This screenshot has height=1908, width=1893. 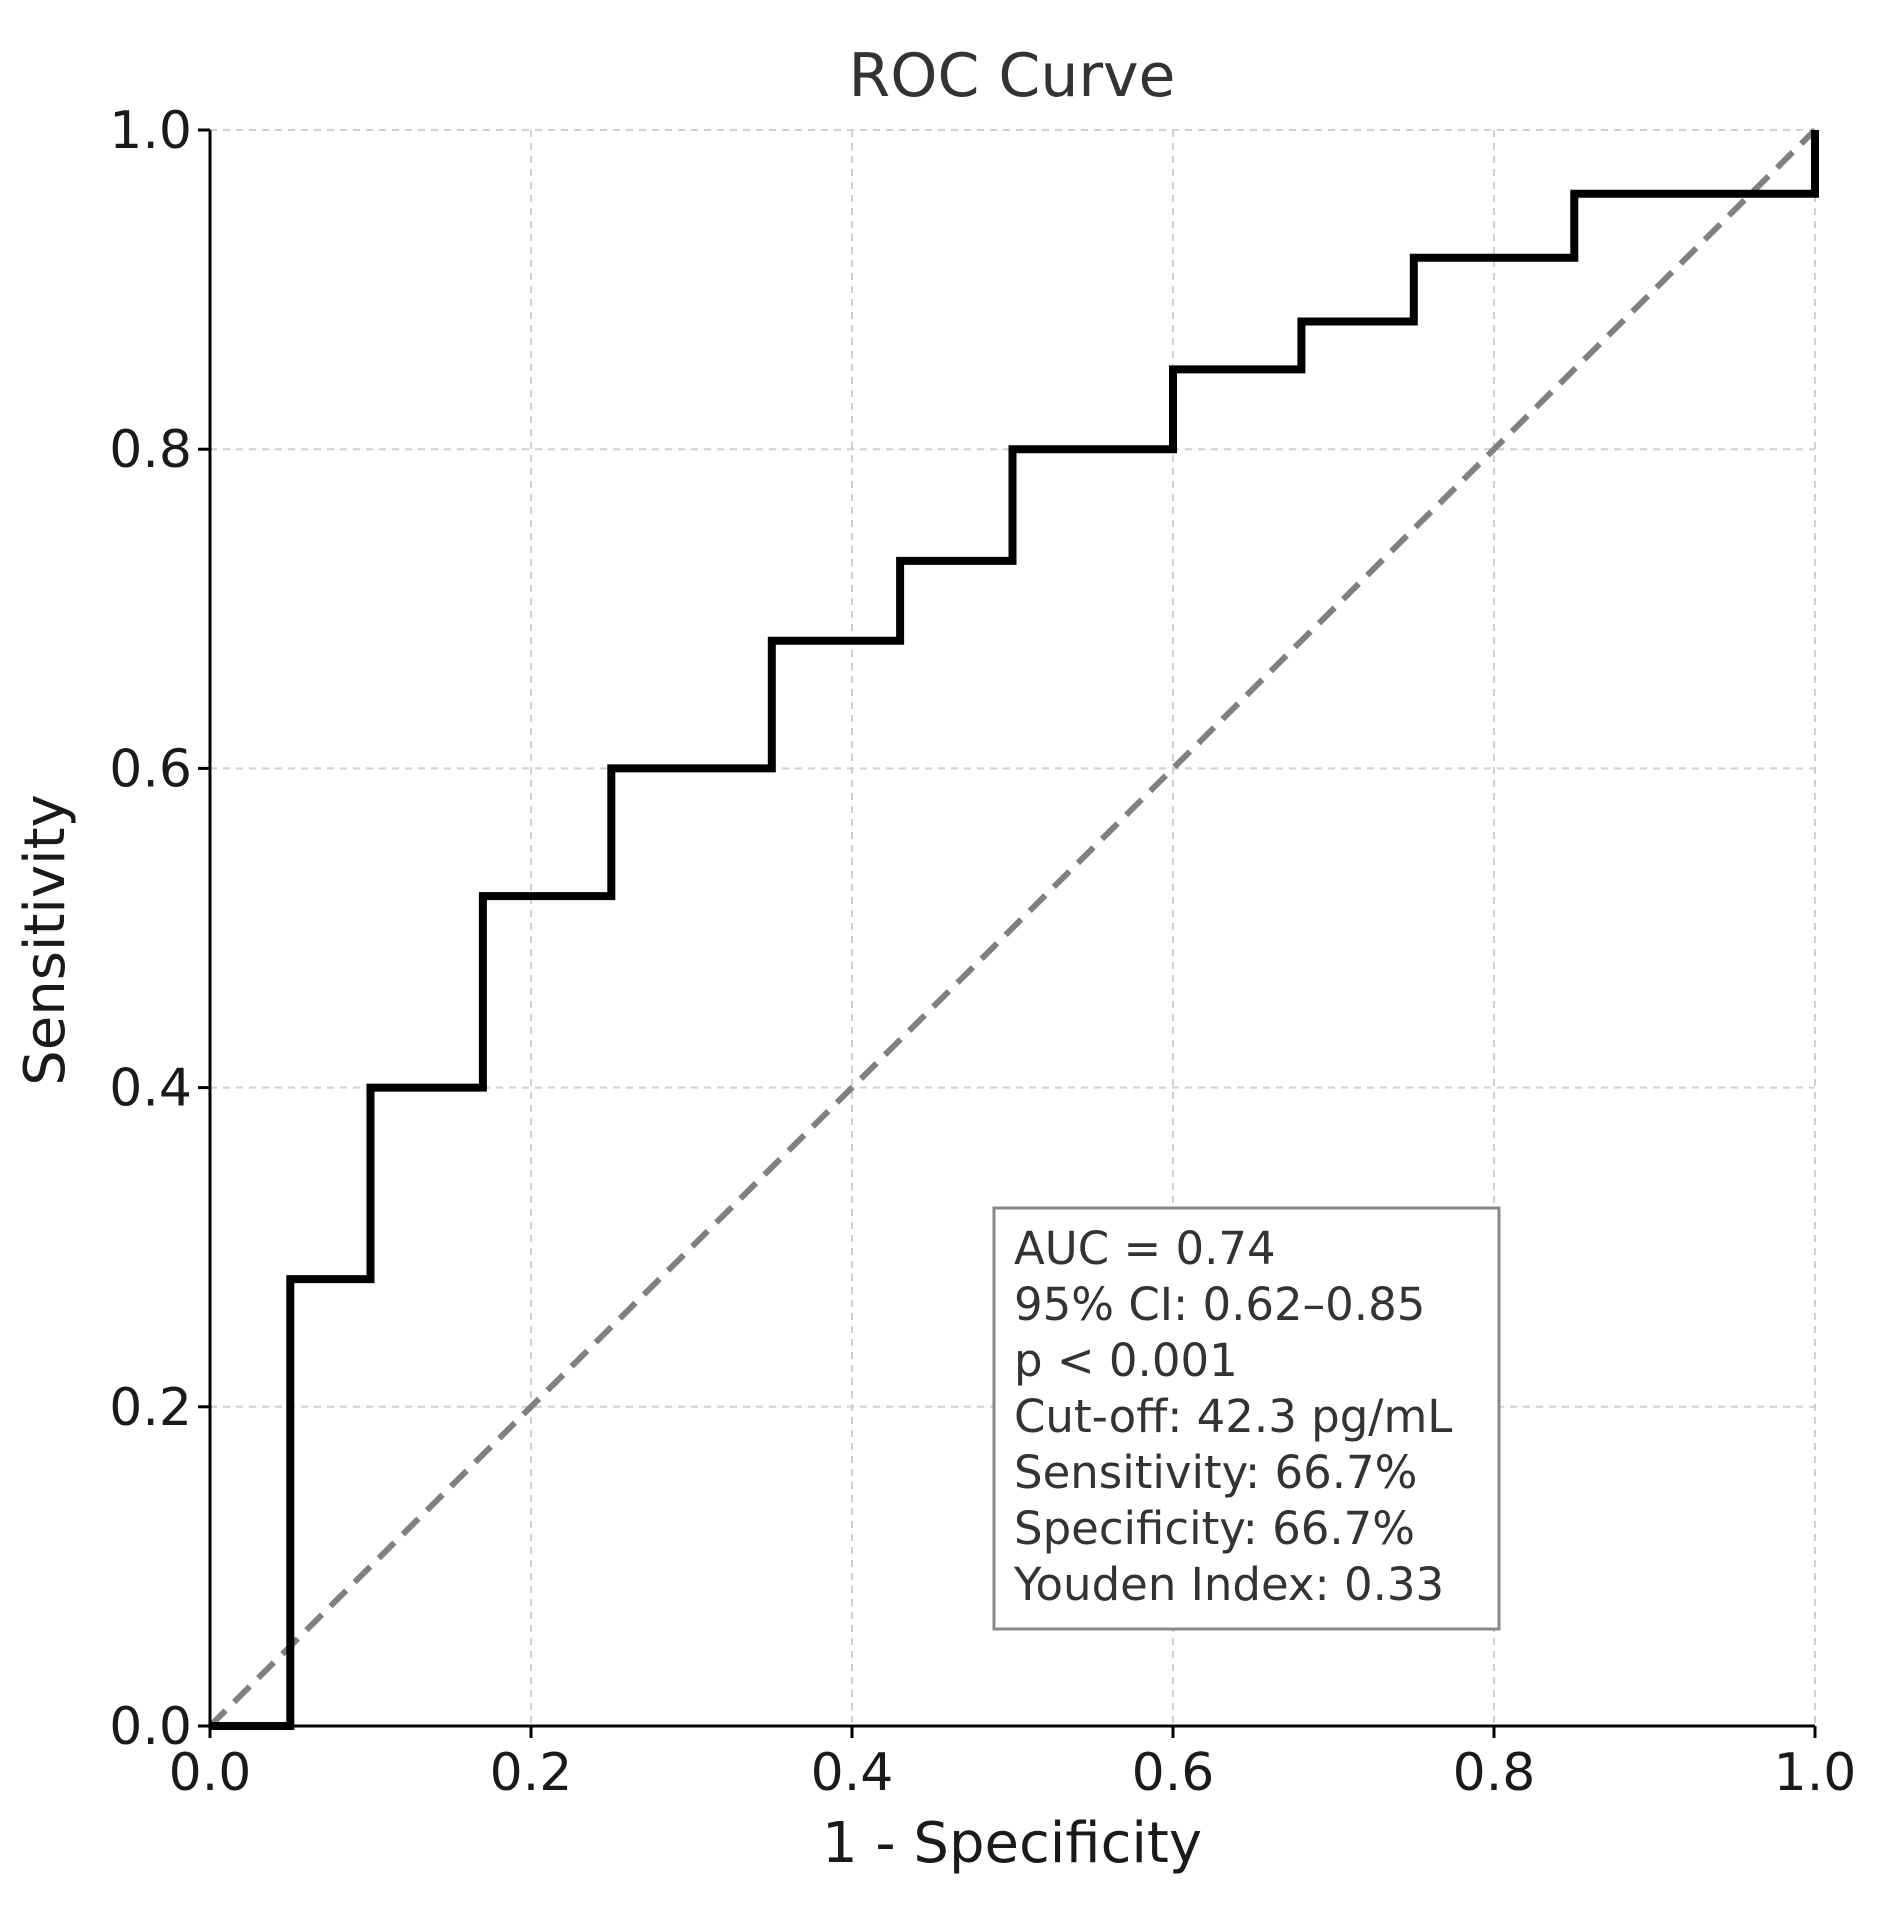 What do you see at coordinates (1012, 1843) in the screenshot?
I see `x-axis-label: 1 - Specificity` at bounding box center [1012, 1843].